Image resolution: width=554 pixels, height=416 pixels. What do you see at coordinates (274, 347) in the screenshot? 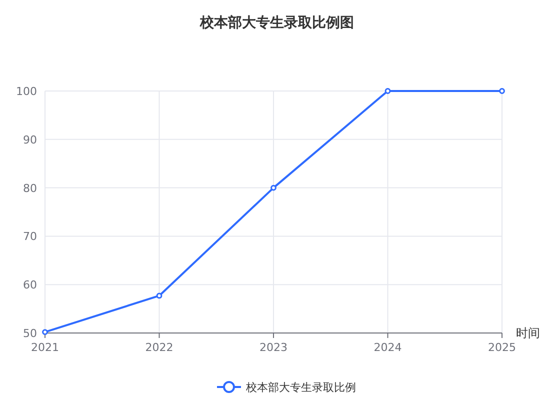
I see `x-tick-label: 2023` at bounding box center [274, 347].